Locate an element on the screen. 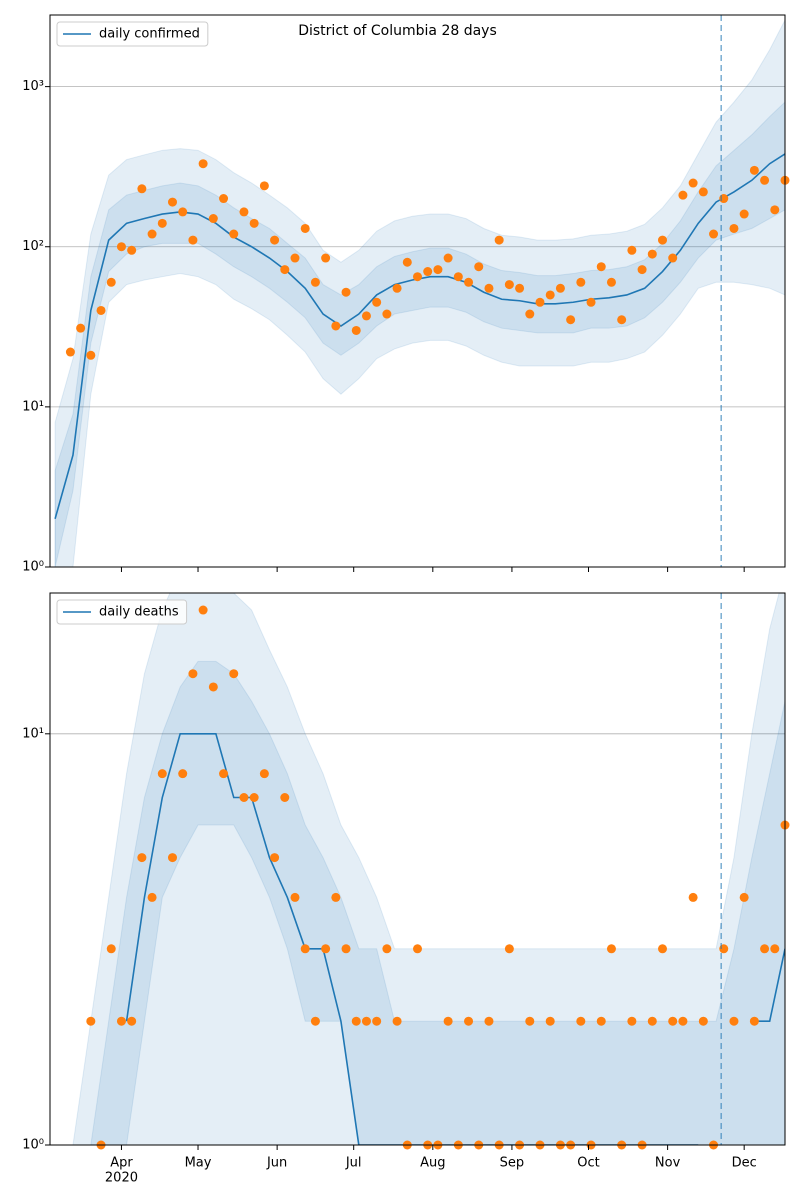 The width and height of the screenshot is (800, 1200). x-tick-label: Oct is located at coordinates (588, 1163).